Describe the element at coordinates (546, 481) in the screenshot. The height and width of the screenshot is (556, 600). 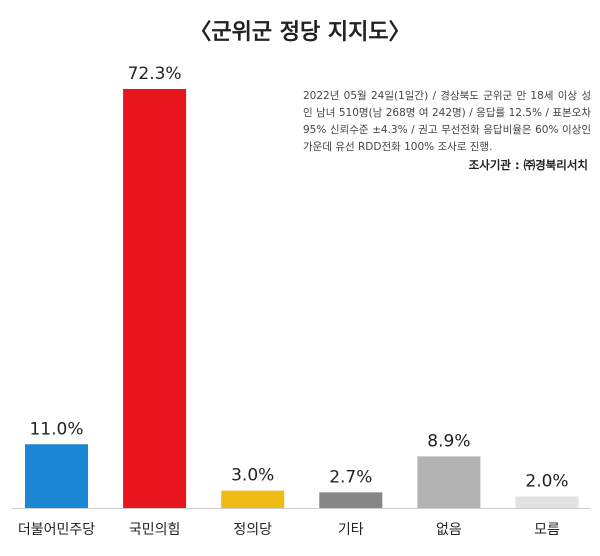
I see `value-label-6: 2.0%` at that location.